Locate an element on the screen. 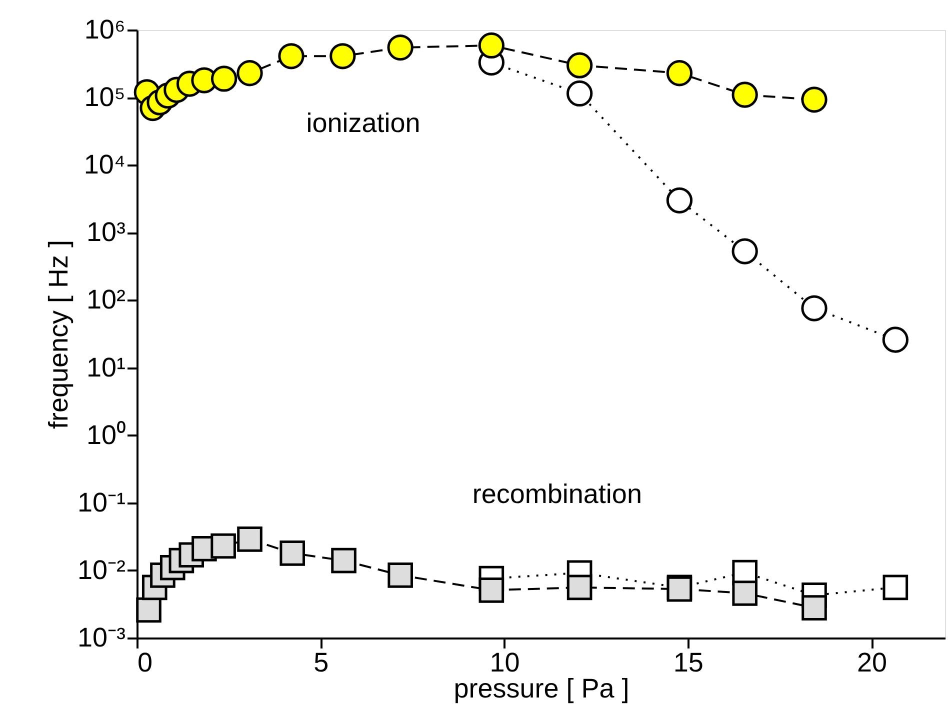 The height and width of the screenshot is (726, 949). y-tick-label: 10⁶ is located at coordinates (105, 29).